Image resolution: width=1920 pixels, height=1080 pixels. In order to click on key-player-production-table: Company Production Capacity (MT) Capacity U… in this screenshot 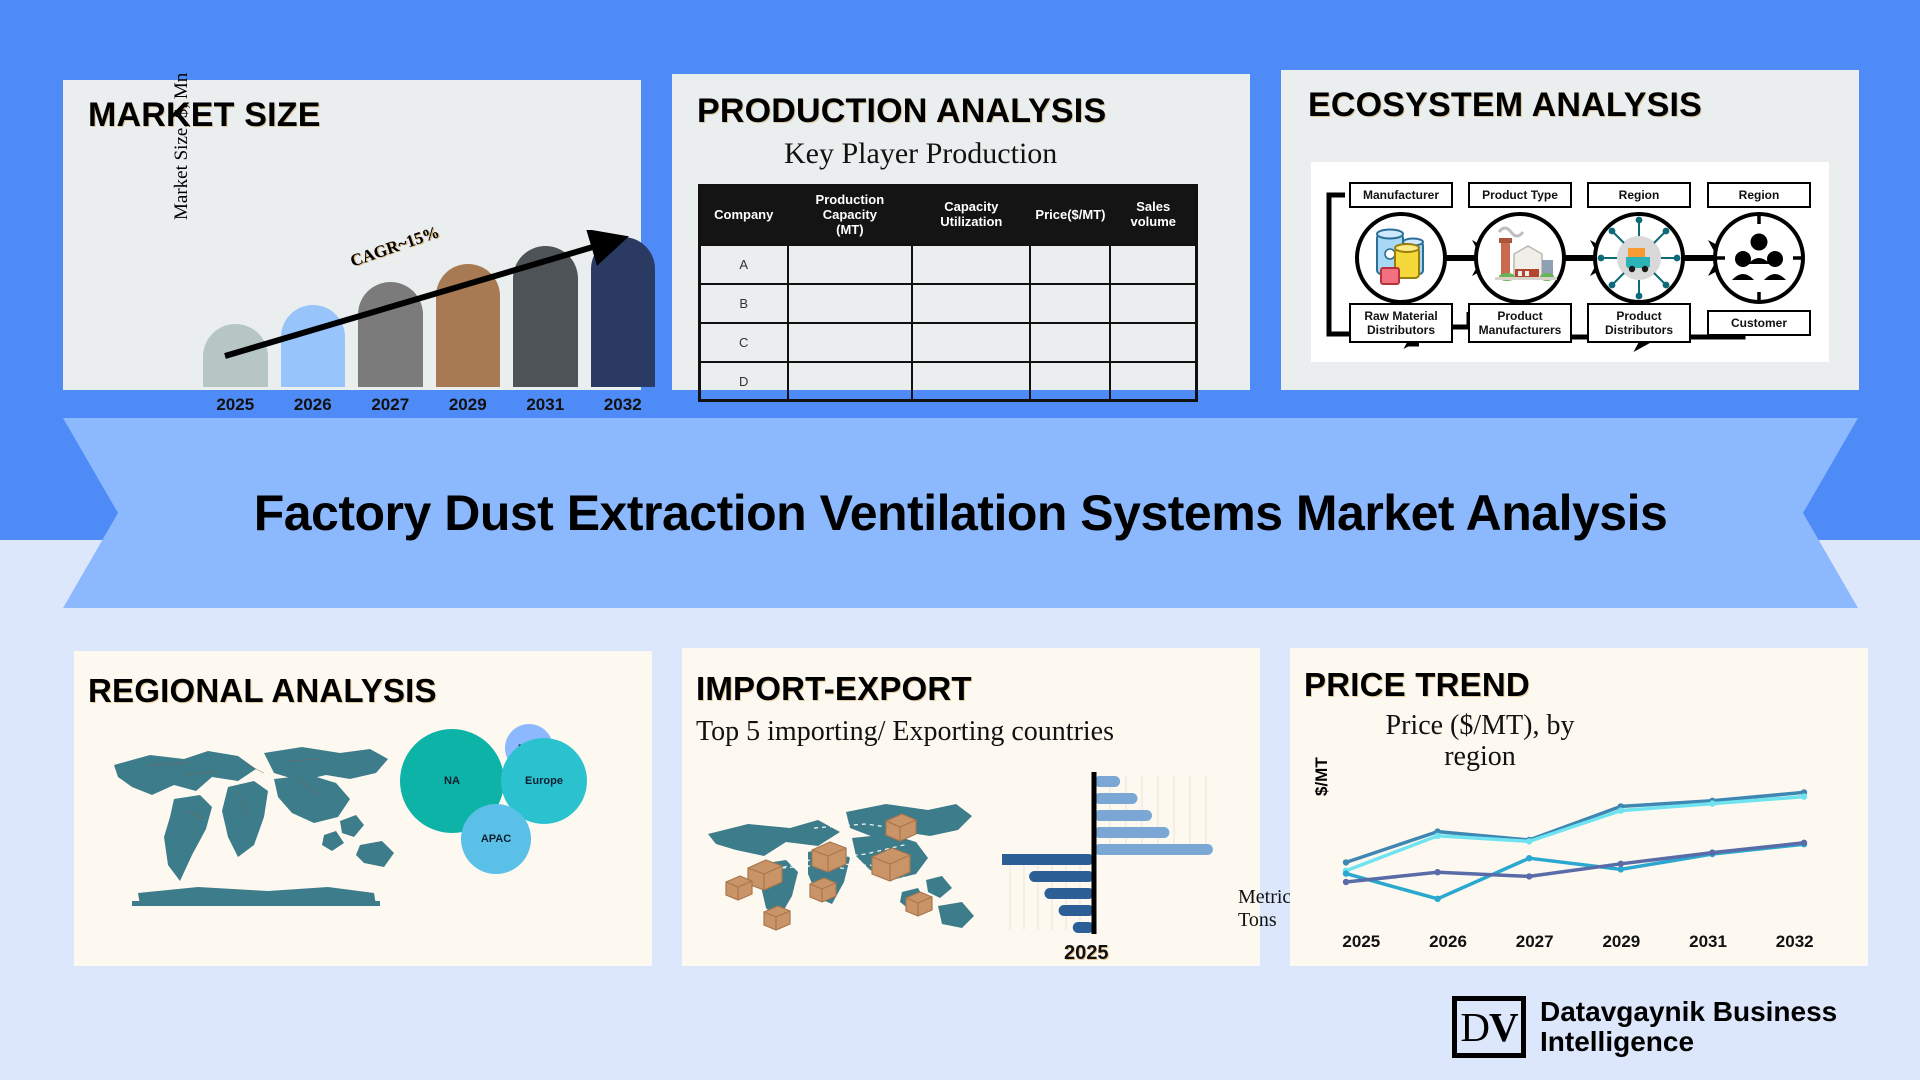, I will do `click(948, 293)`.